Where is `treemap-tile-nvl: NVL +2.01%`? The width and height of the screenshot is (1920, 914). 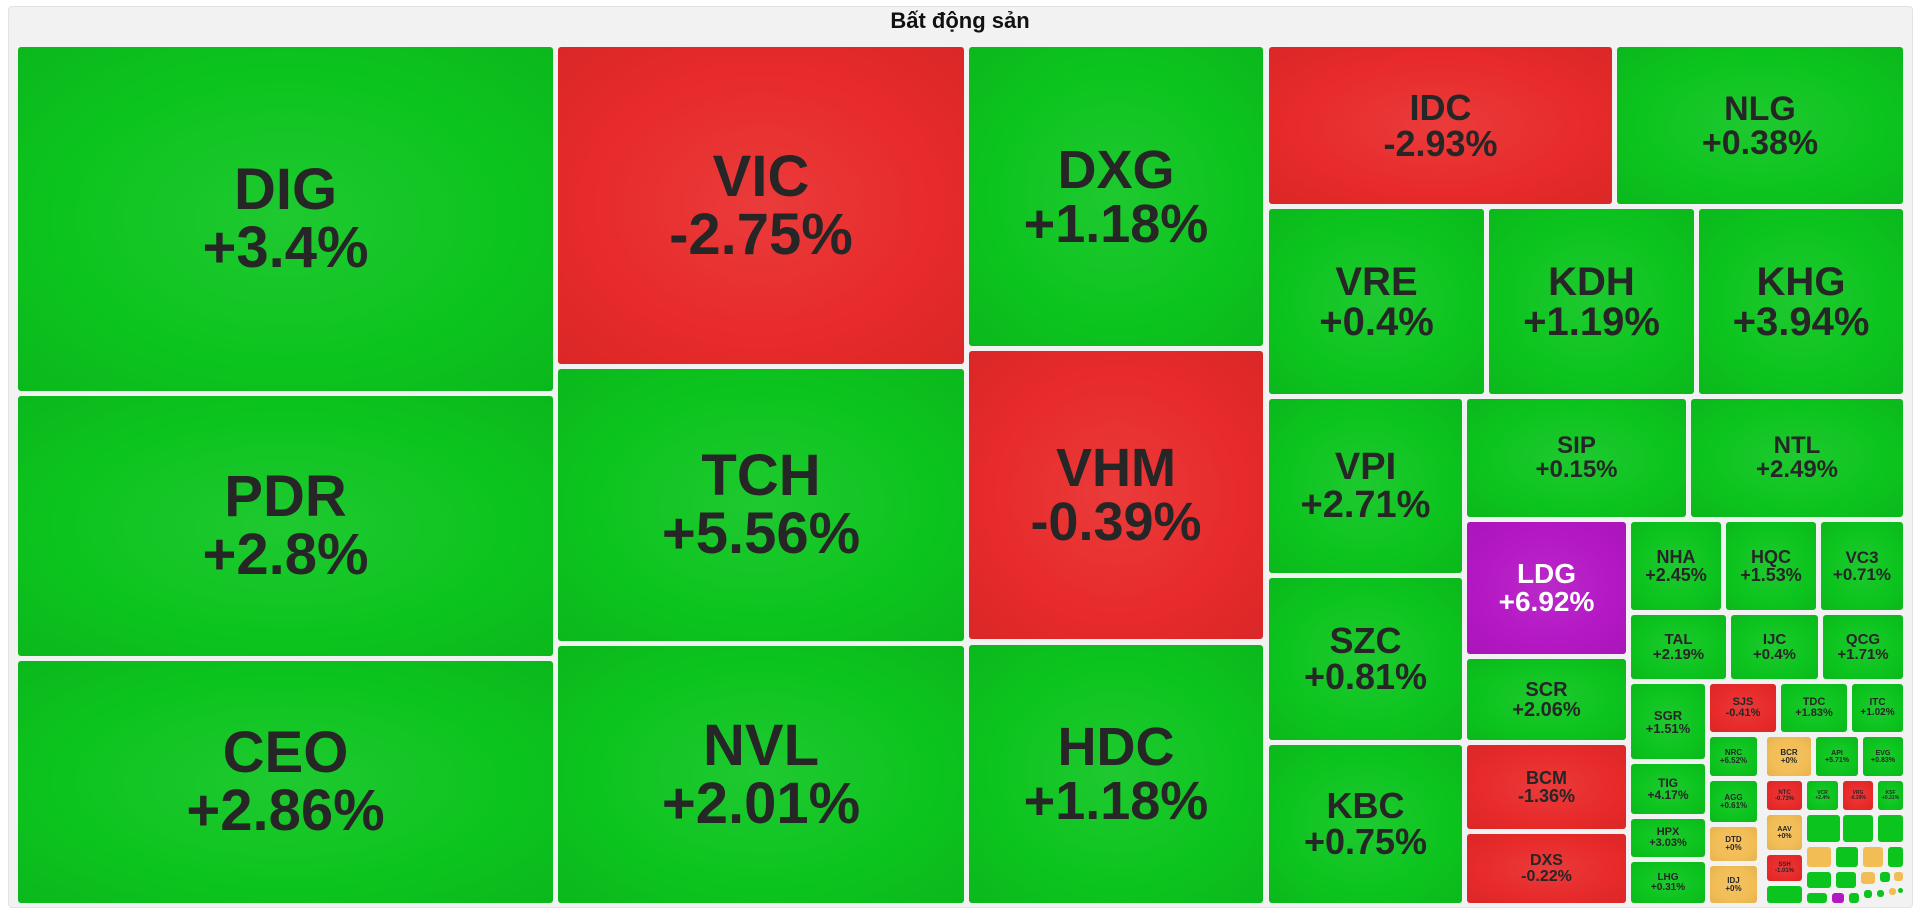
treemap-tile-nvl: NVL +2.01% is located at coordinates (761, 774).